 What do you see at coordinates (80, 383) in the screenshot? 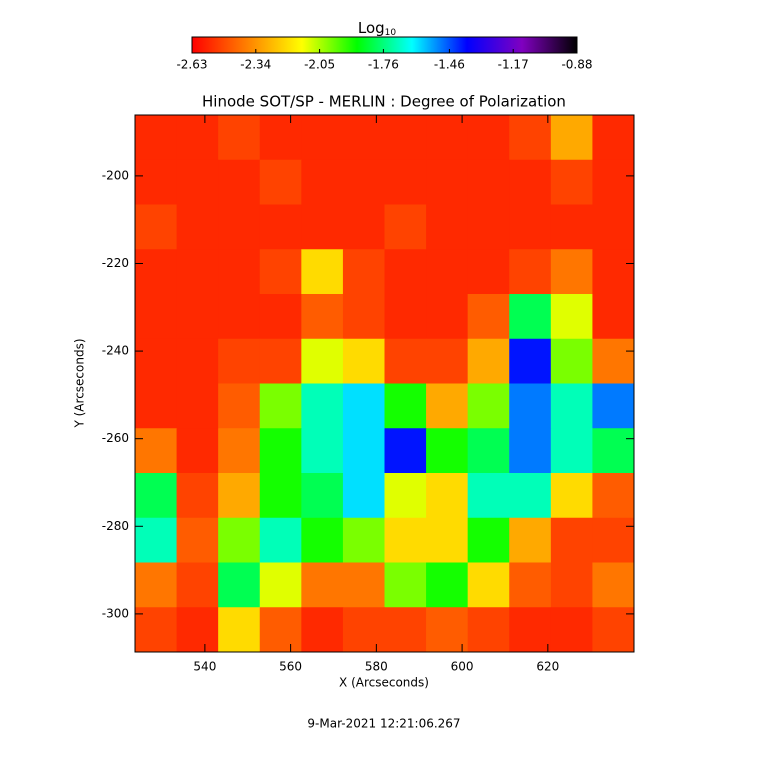
I see `y-axis-label: Y (Arcseconds)` at bounding box center [80, 383].